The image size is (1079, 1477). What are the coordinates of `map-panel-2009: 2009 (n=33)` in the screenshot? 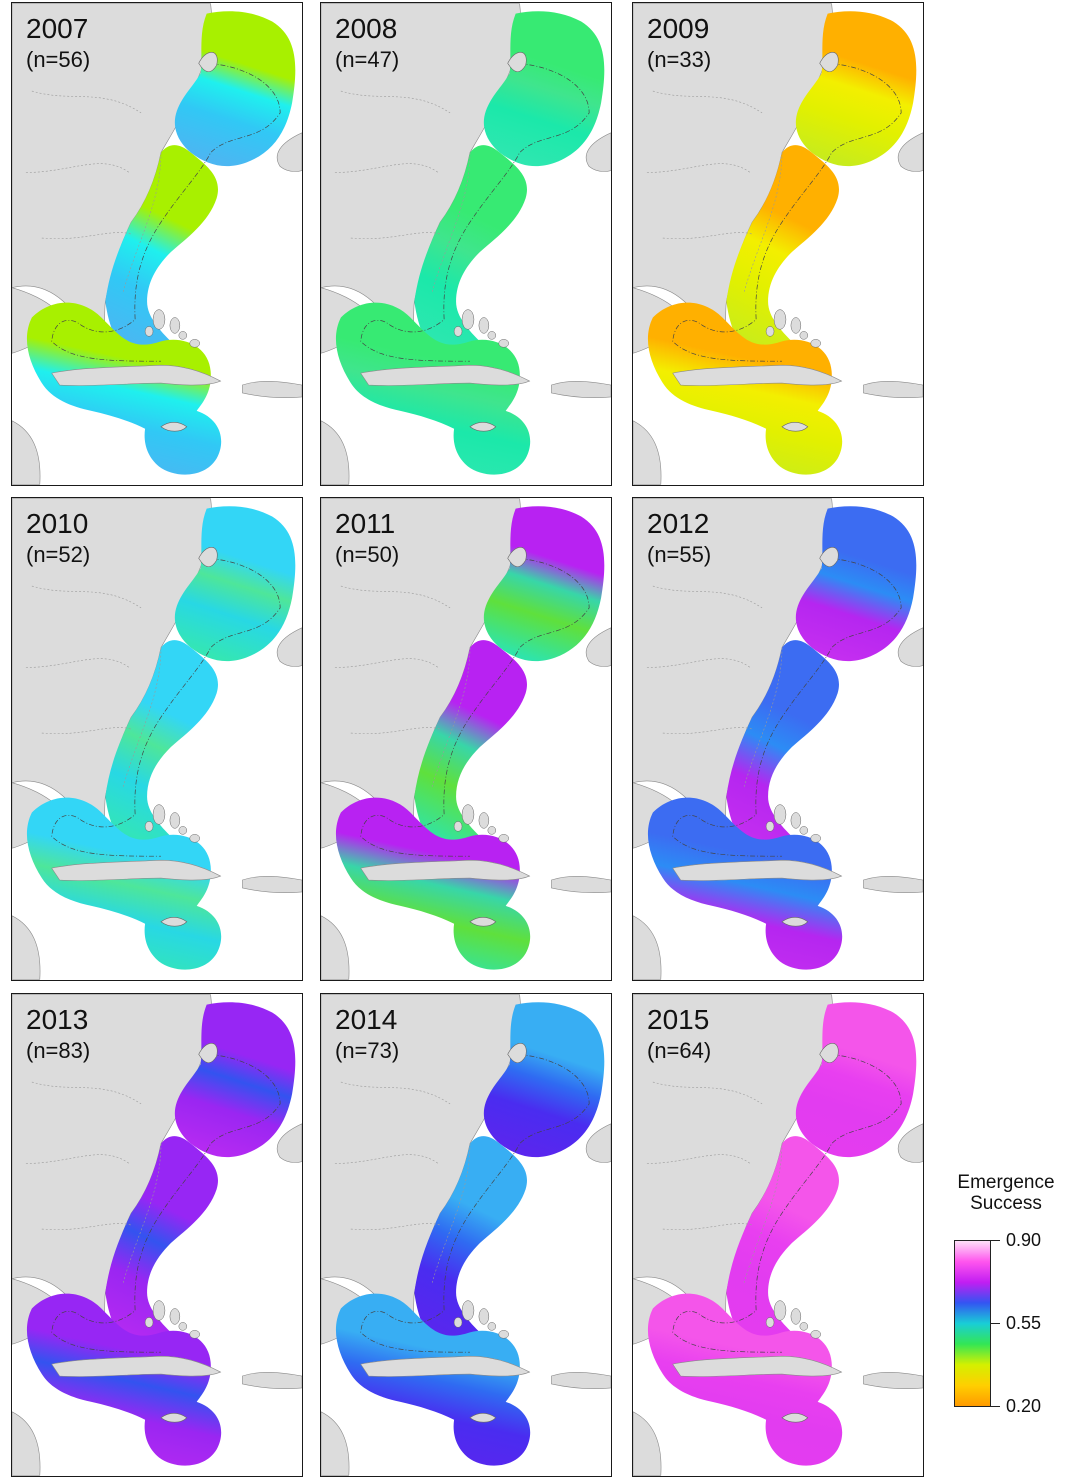 It's located at (778, 244).